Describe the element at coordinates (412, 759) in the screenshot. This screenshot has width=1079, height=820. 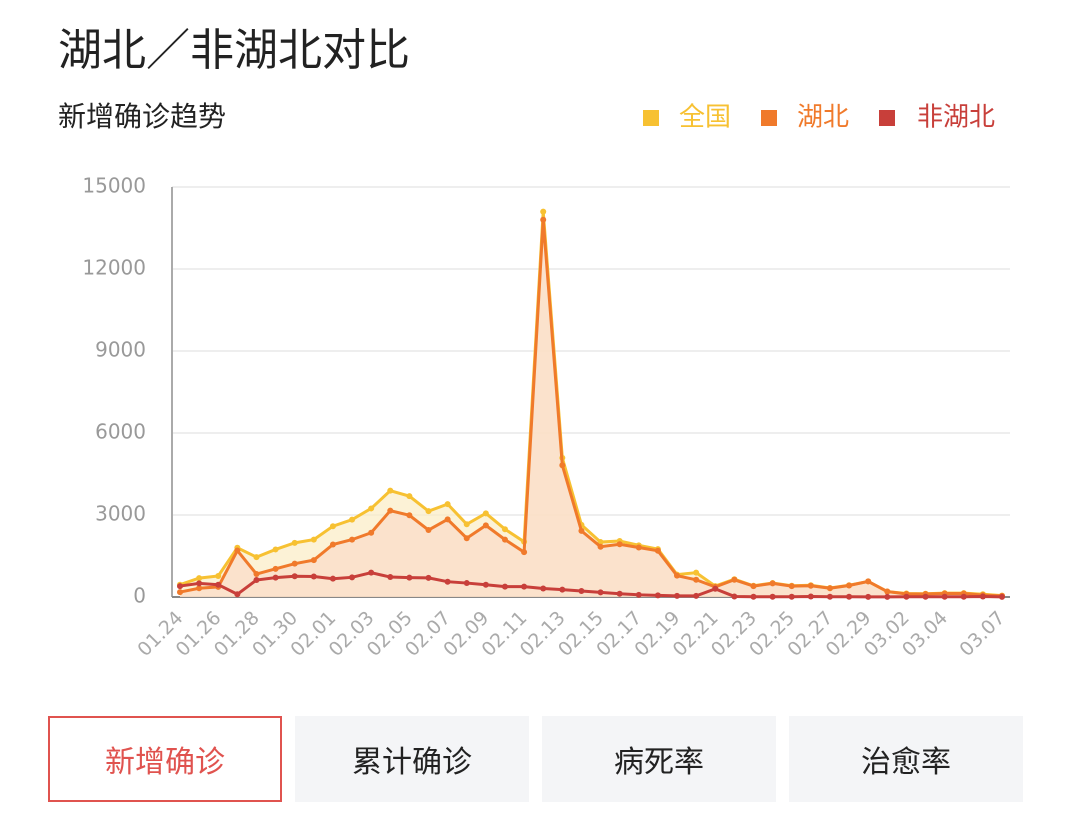
I see `tab: 累计确诊` at that location.